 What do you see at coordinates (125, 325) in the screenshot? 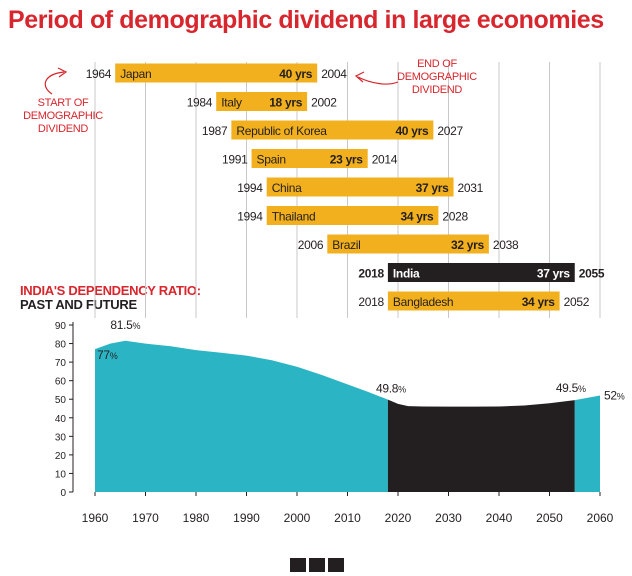
I see `area-value-label: 81.5%` at bounding box center [125, 325].